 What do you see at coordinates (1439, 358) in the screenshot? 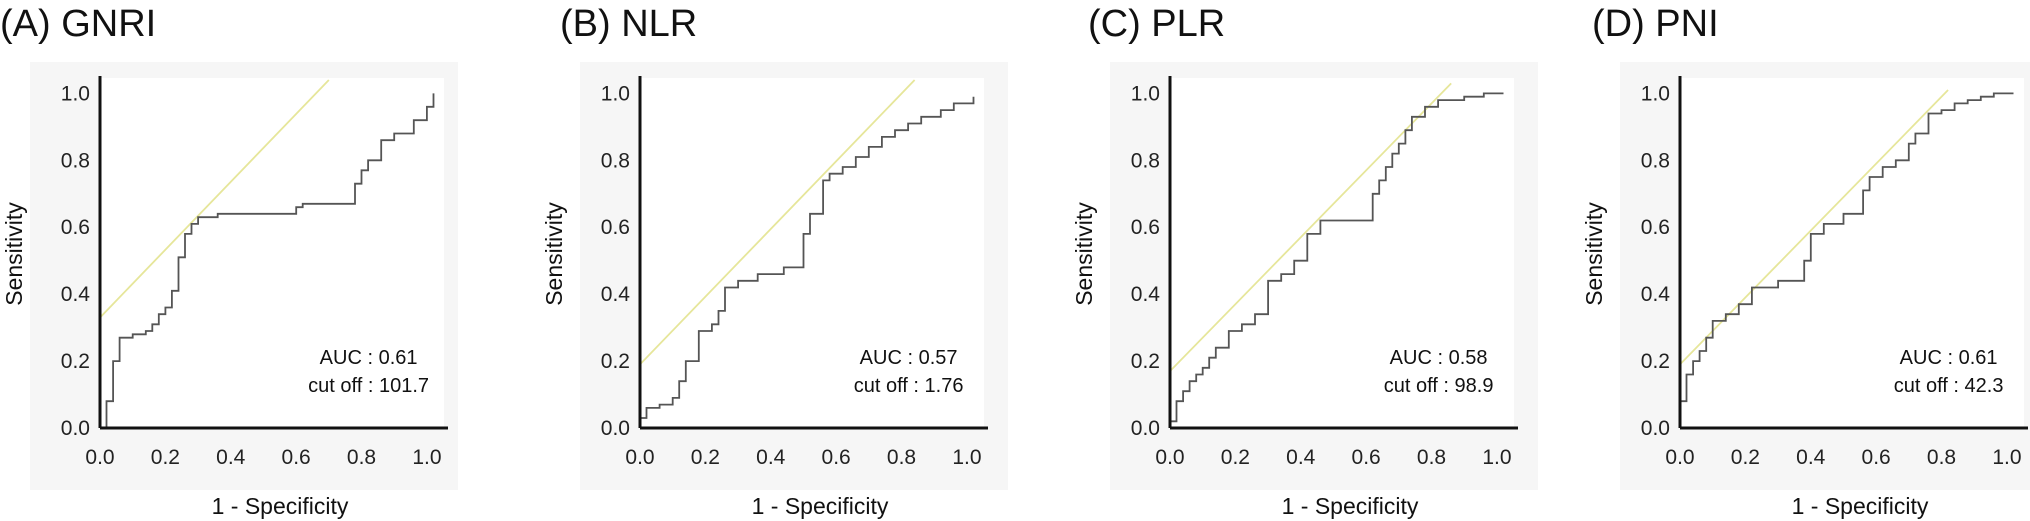
I see `auc-annotation: AUC : 0.58` at bounding box center [1439, 358].